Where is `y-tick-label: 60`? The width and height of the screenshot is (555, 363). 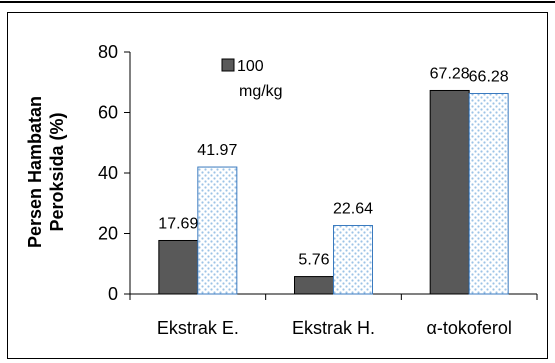
y-tick-label: 60 is located at coordinates (108, 113).